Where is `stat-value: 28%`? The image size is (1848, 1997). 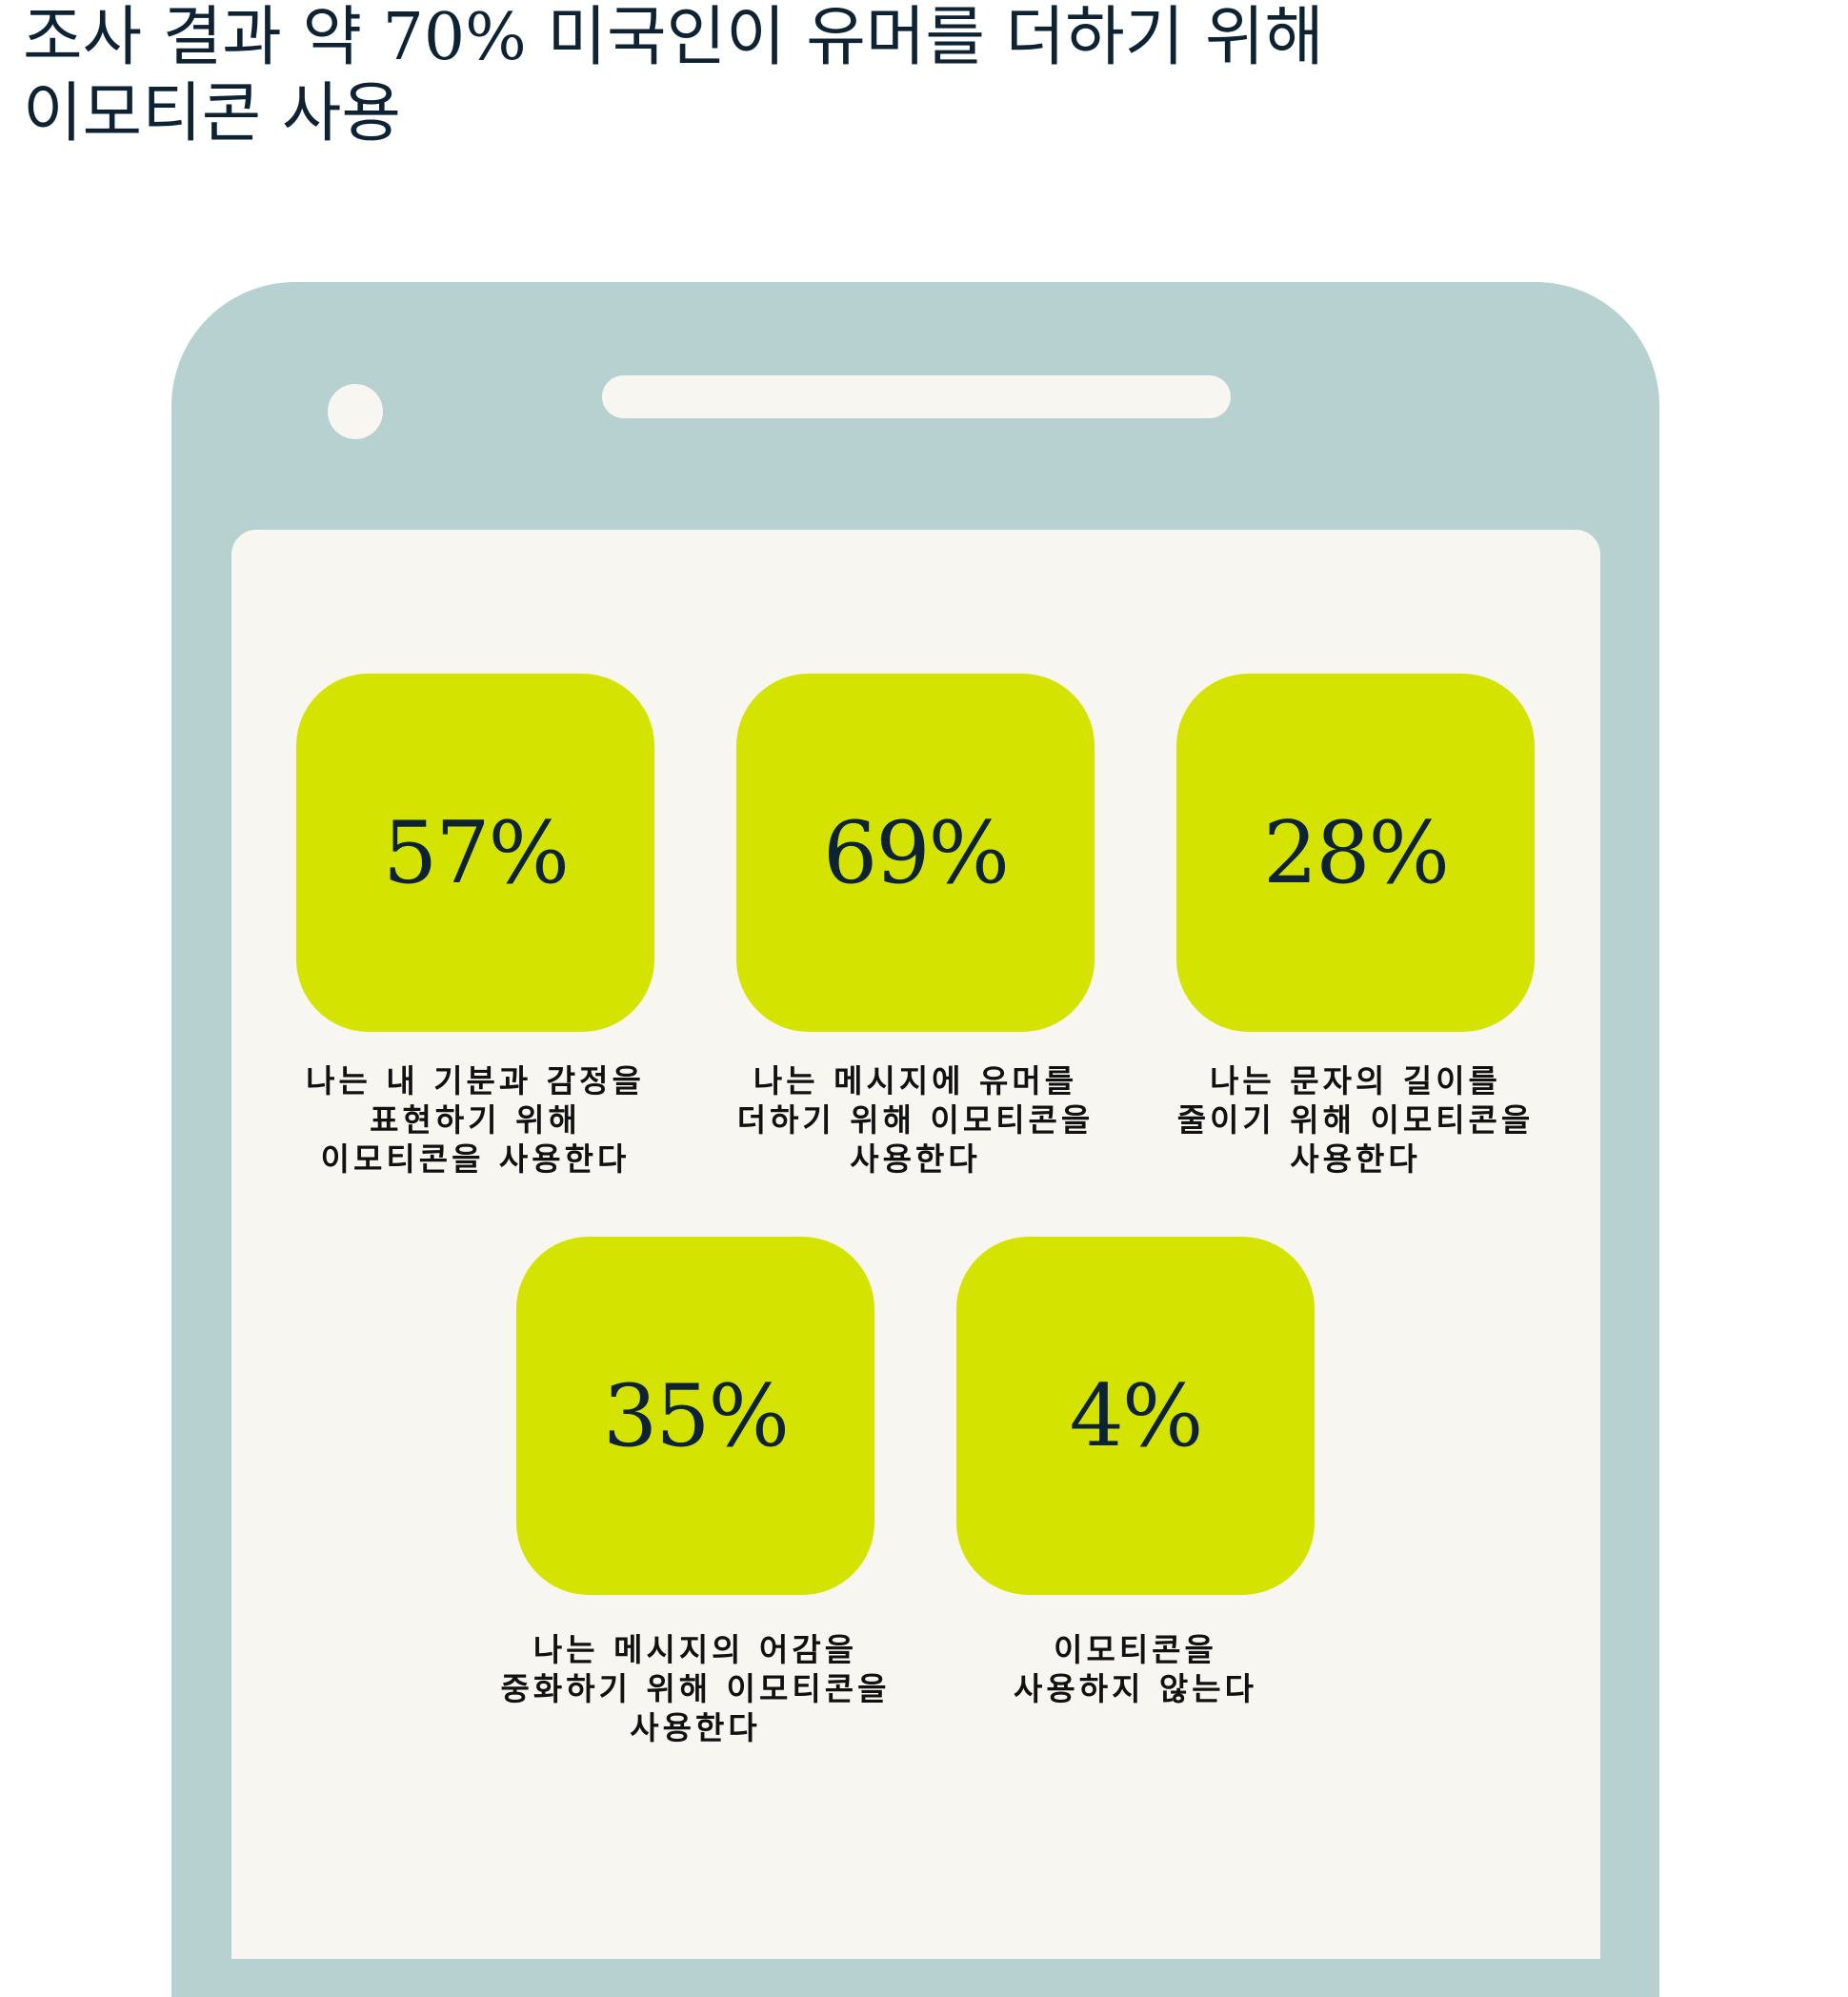 stat-value: 28% is located at coordinates (1356, 852).